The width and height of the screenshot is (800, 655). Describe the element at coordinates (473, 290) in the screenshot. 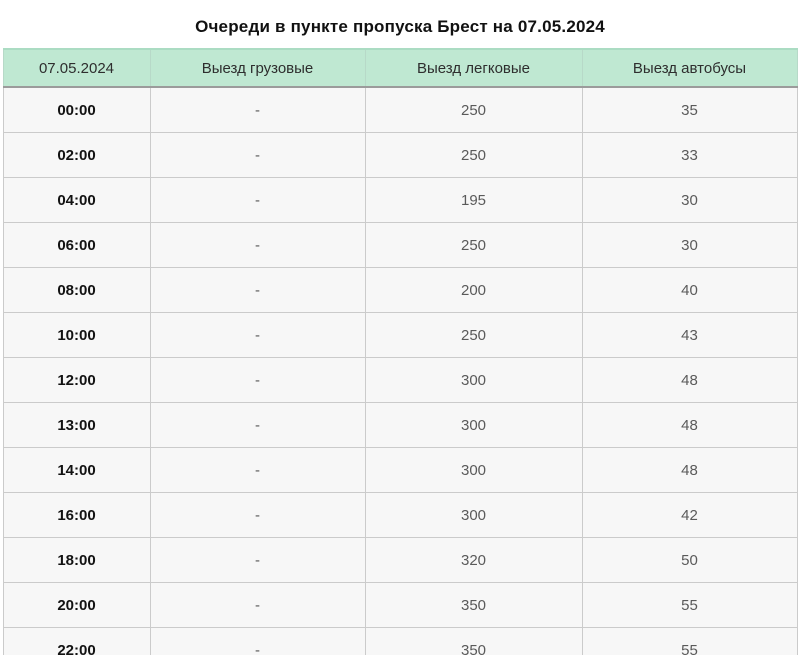

I see `cars-cell: 200` at that location.